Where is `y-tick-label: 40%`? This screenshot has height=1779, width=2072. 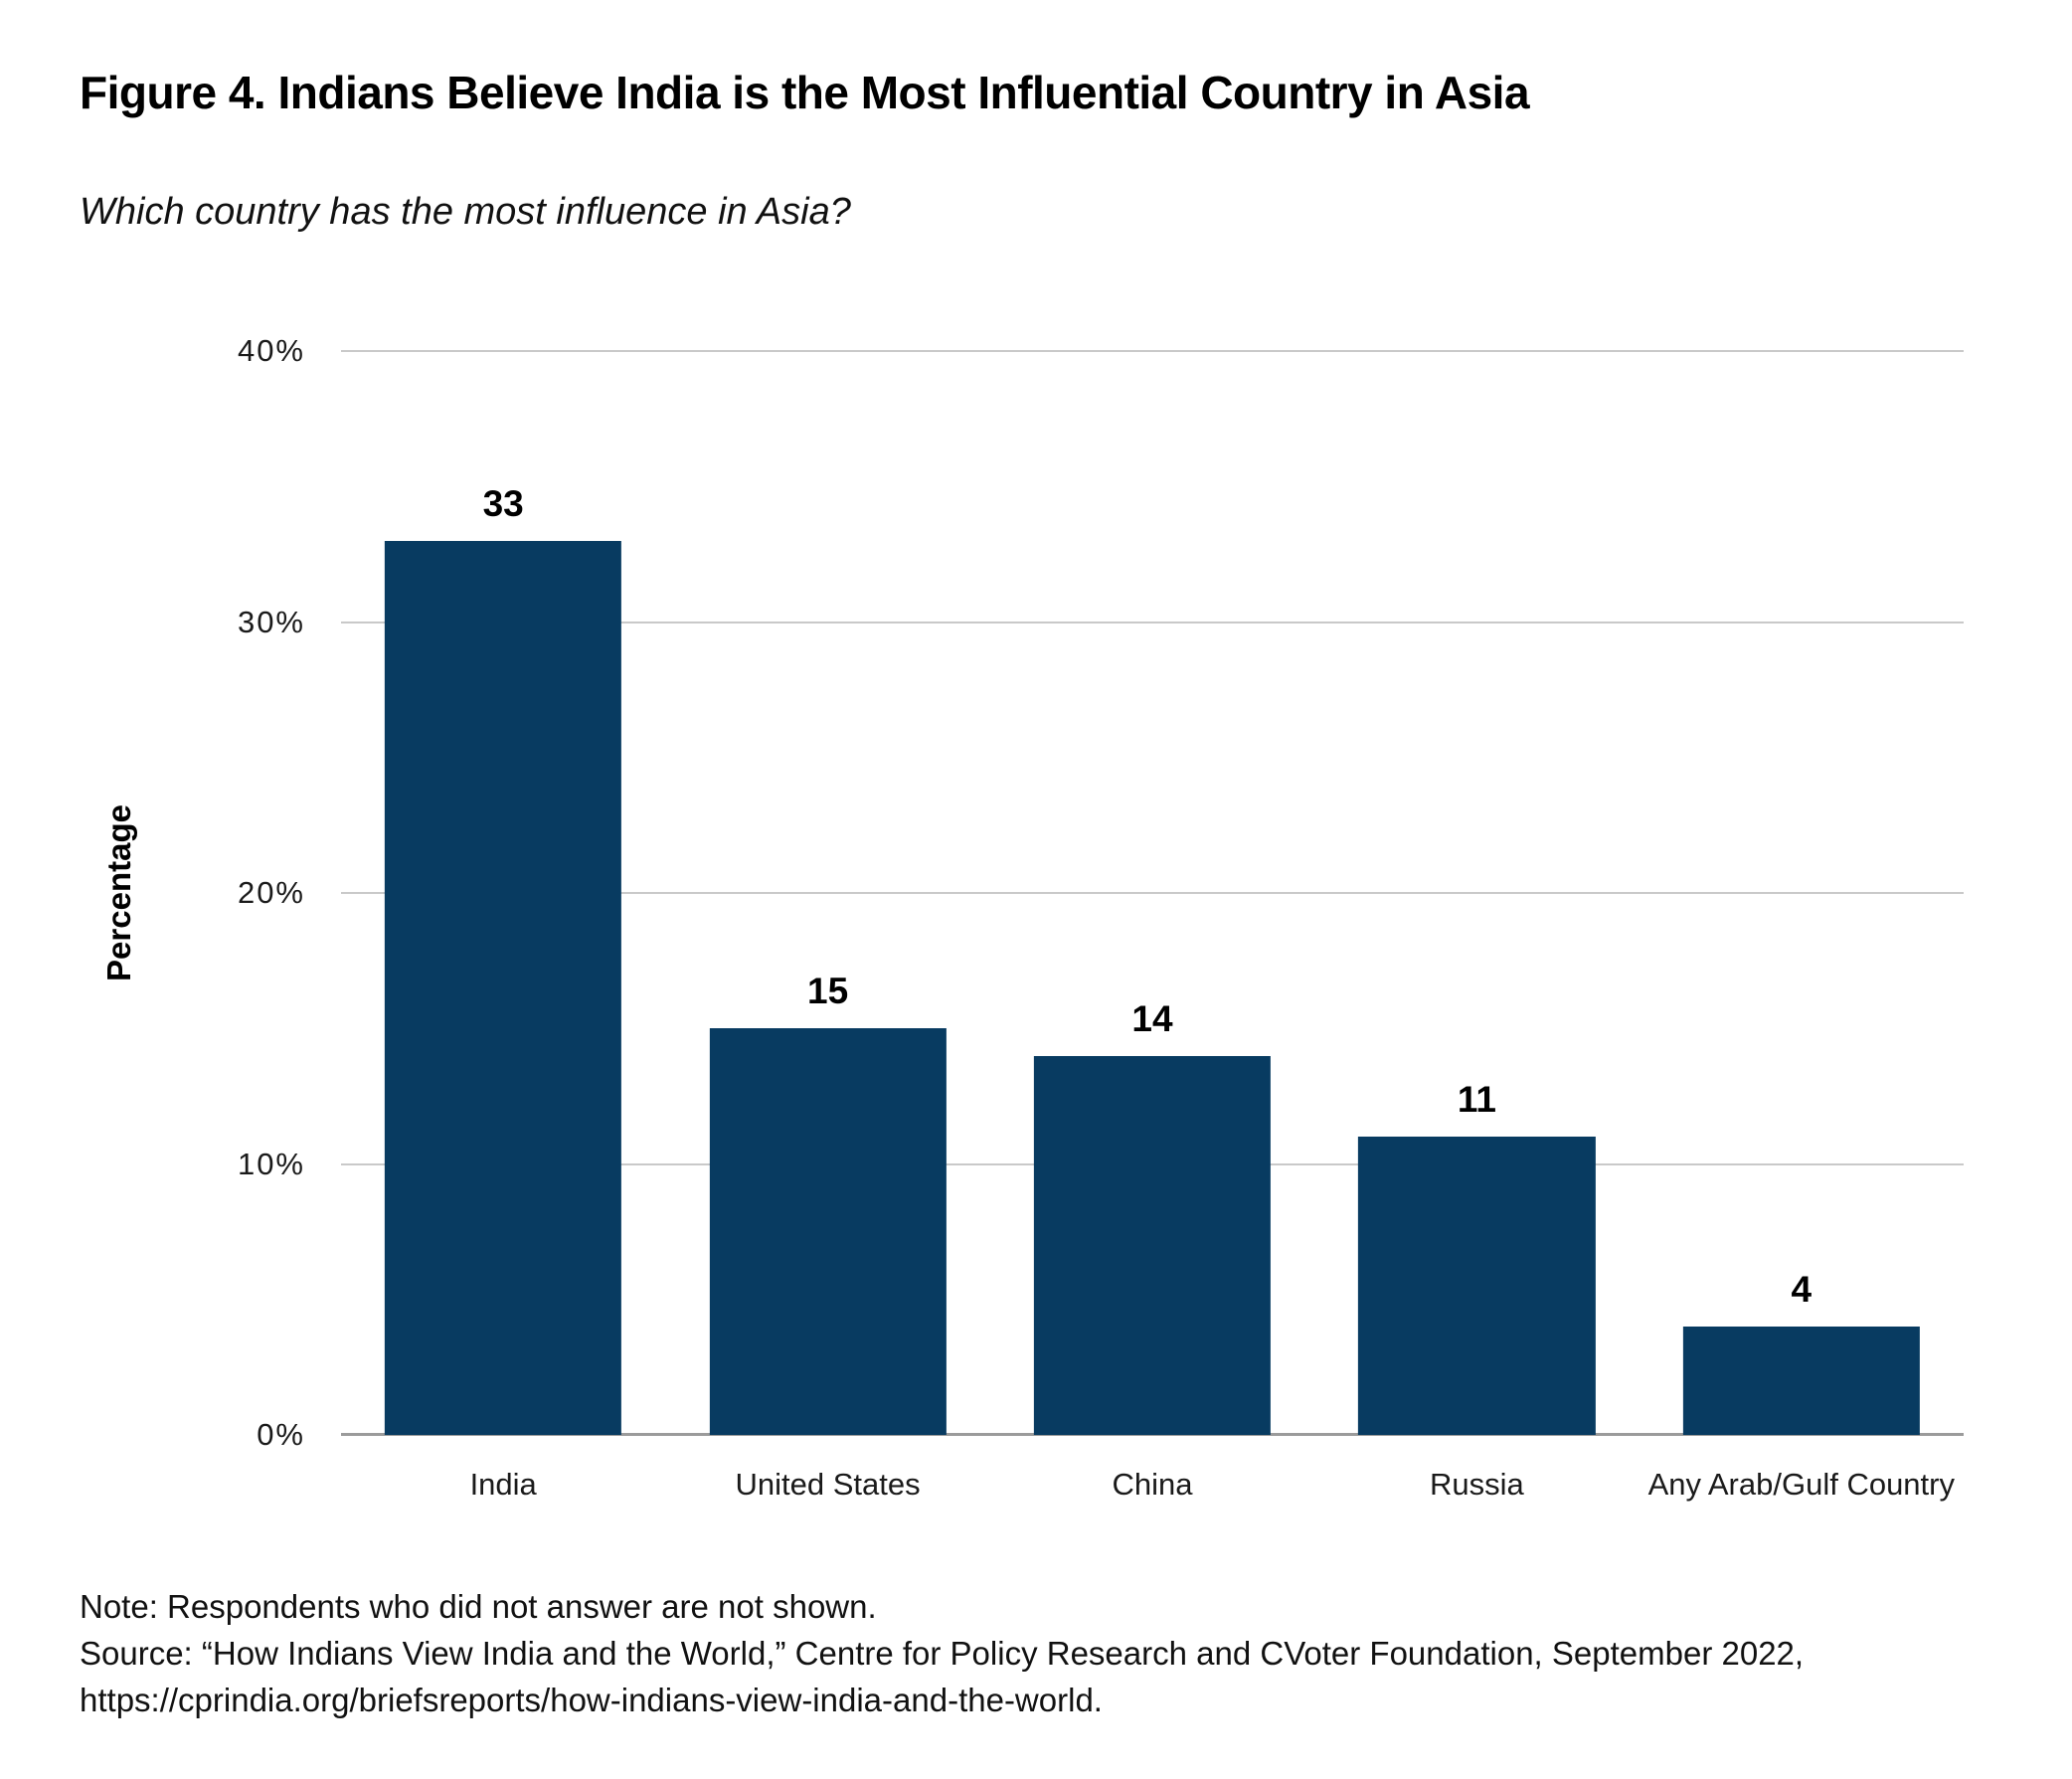 y-tick-label: 40% is located at coordinates (271, 350).